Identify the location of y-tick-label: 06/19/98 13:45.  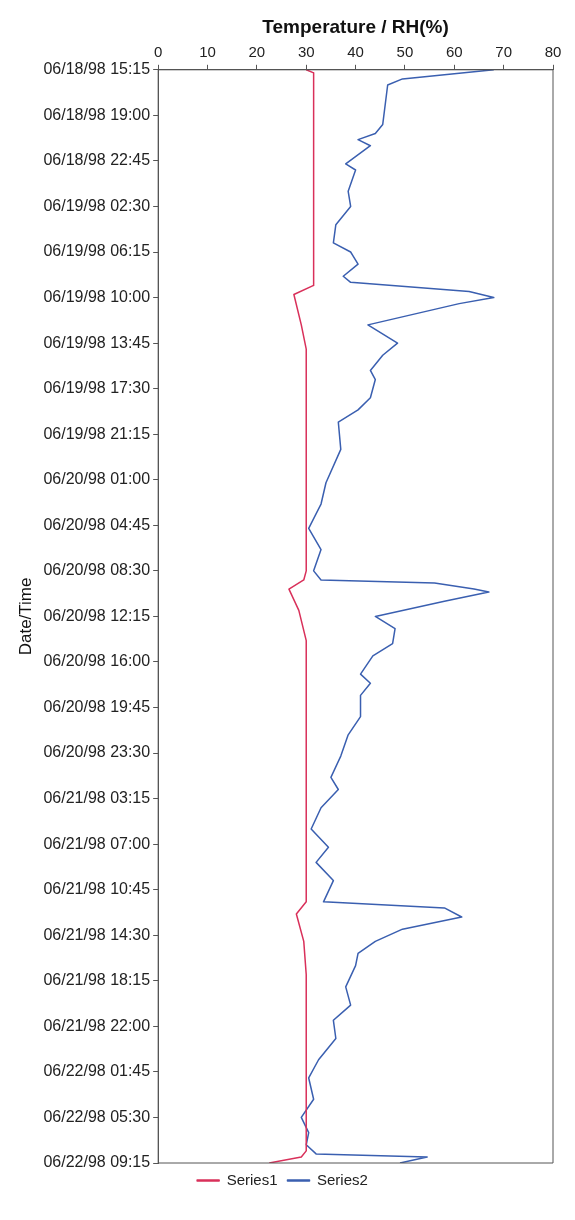
(97, 342).